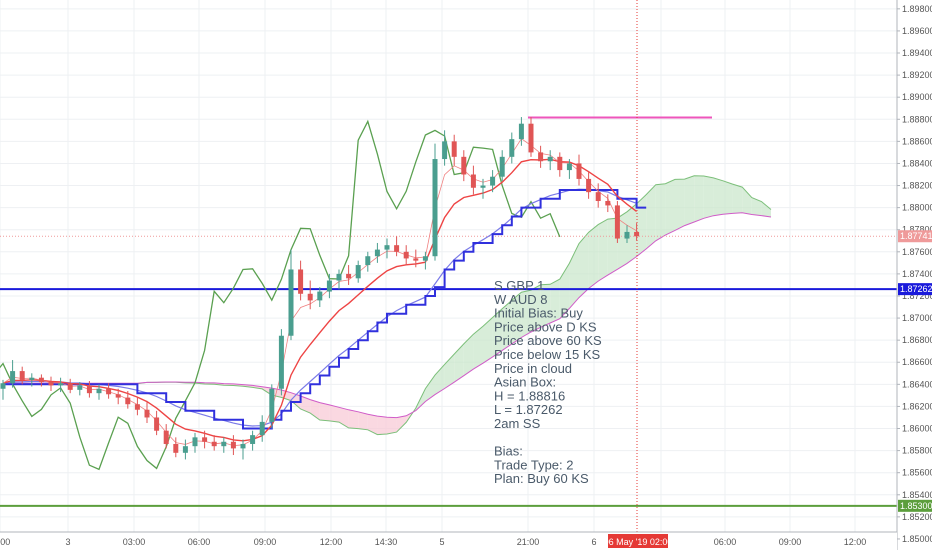  Describe the element at coordinates (917, 362) in the screenshot. I see `price-tick-label: 1.86600` at that location.